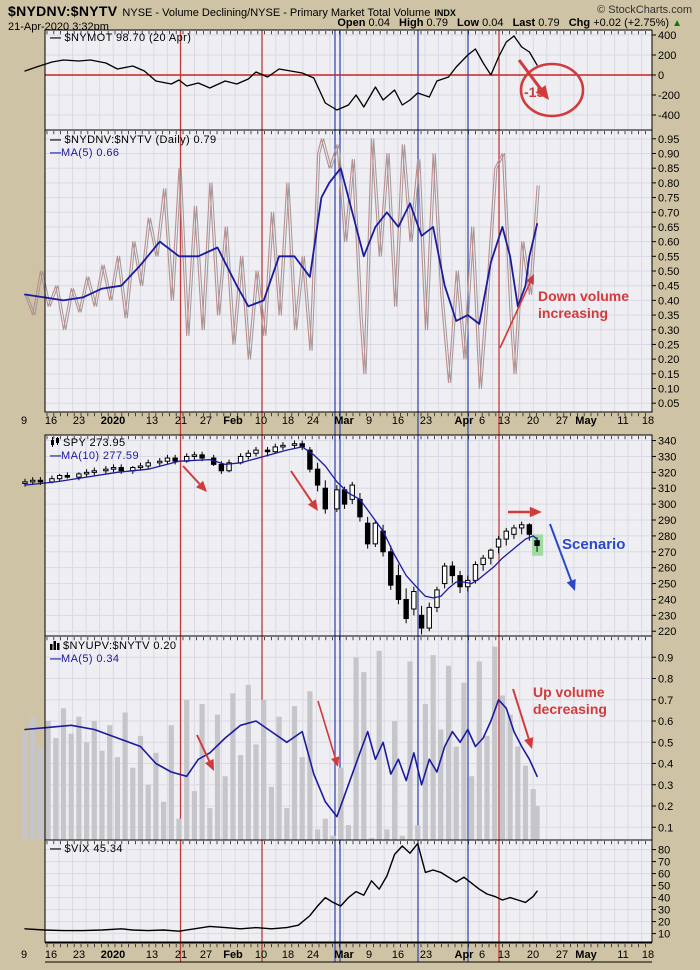  What do you see at coordinates (664, 851) in the screenshot?
I see `svg-text: 80` at bounding box center [664, 851].